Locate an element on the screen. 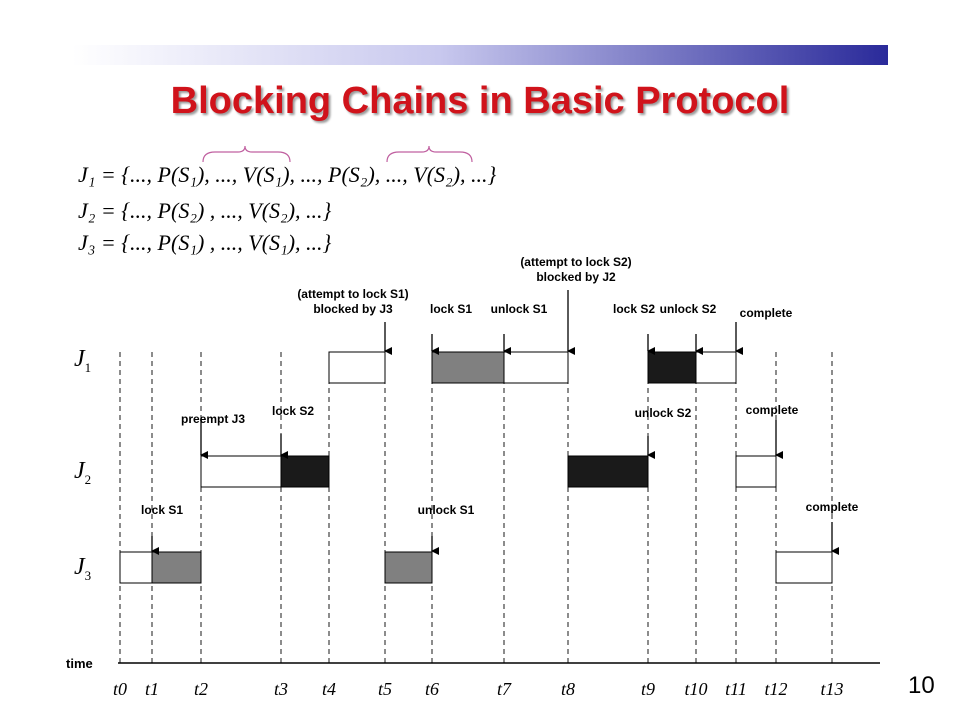 Image resolution: width=960 pixels, height=720 pixels. header-gradient-bar is located at coordinates (480, 55).